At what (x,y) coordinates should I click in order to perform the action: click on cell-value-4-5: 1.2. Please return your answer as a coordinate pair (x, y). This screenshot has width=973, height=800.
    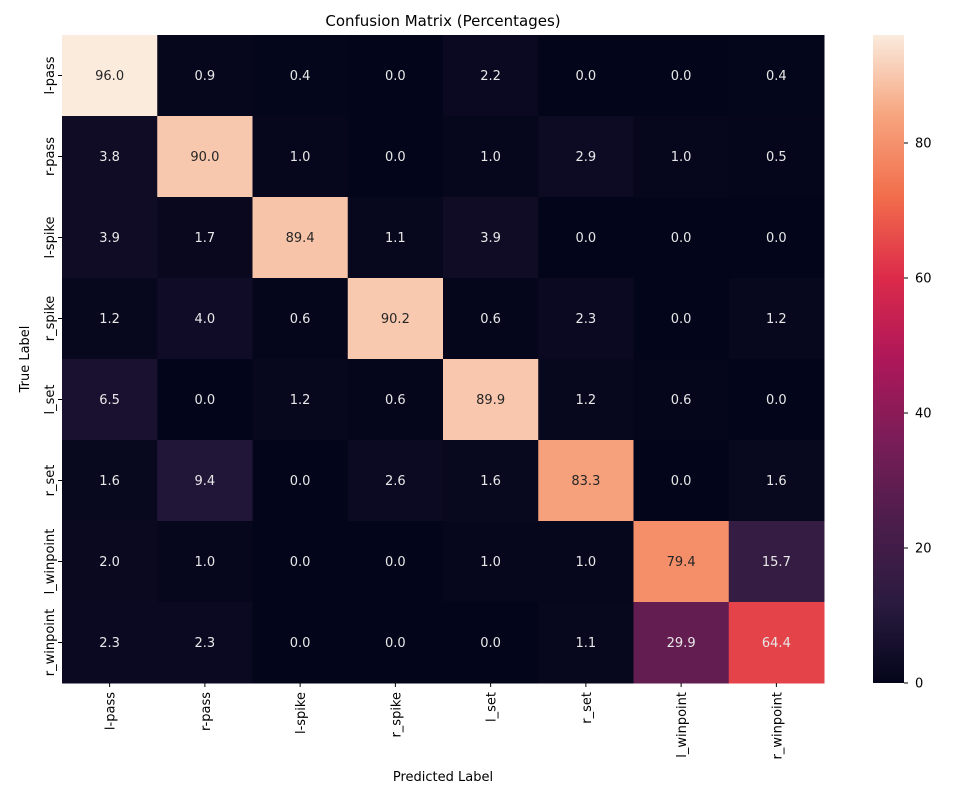
    Looking at the image, I should click on (586, 400).